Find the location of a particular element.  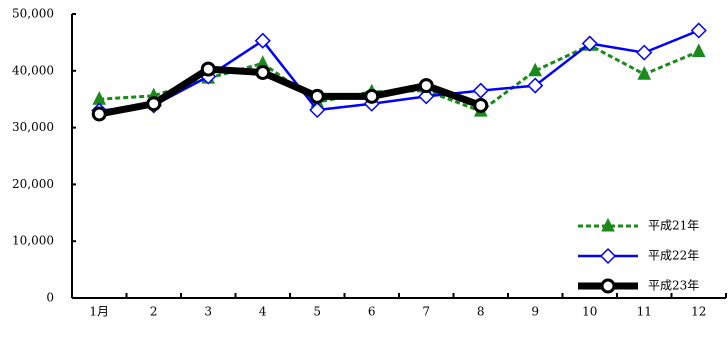

legend-label: 平成21年 is located at coordinates (673, 226).